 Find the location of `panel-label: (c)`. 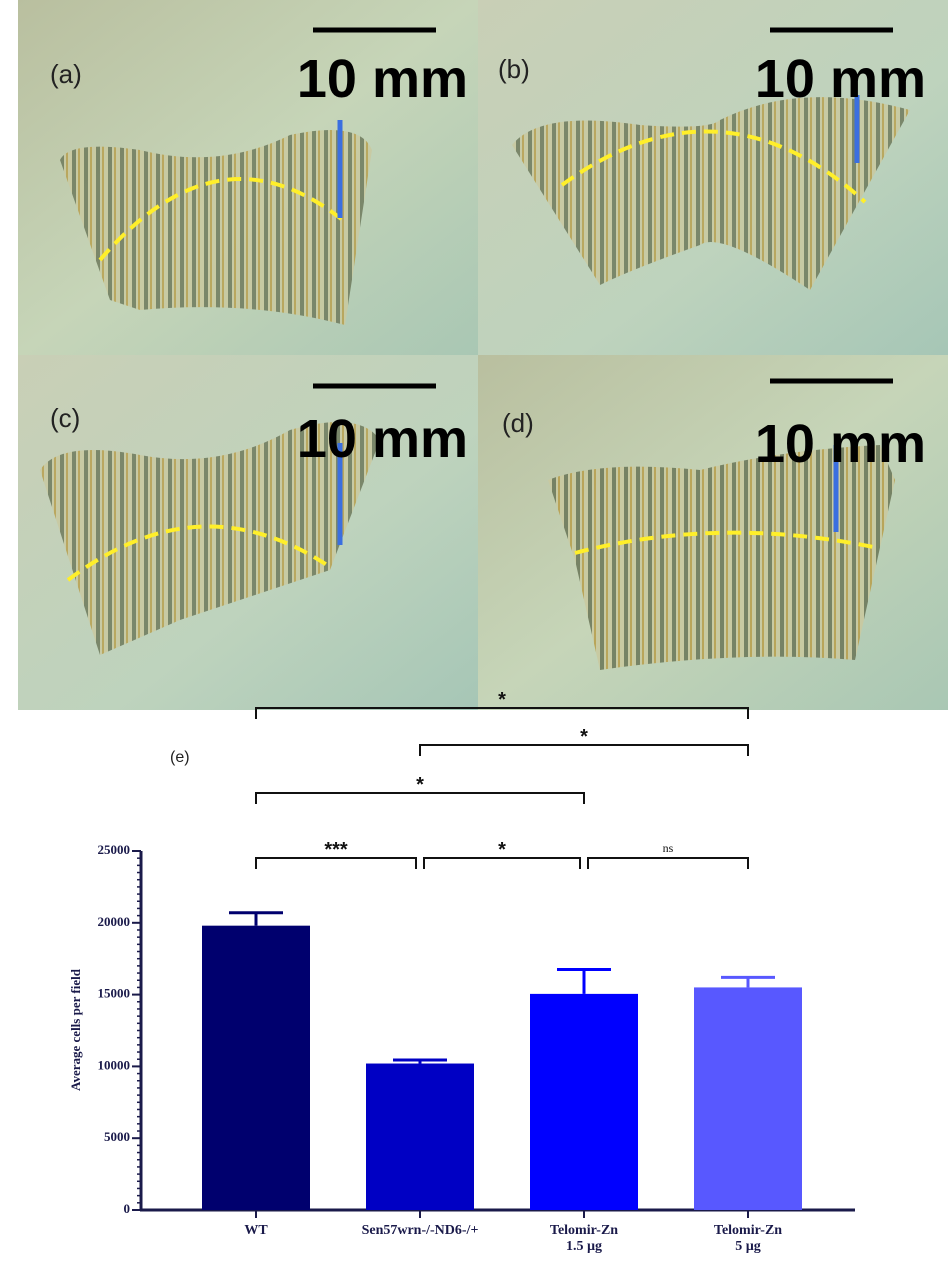

panel-label: (c) is located at coordinates (65, 418).